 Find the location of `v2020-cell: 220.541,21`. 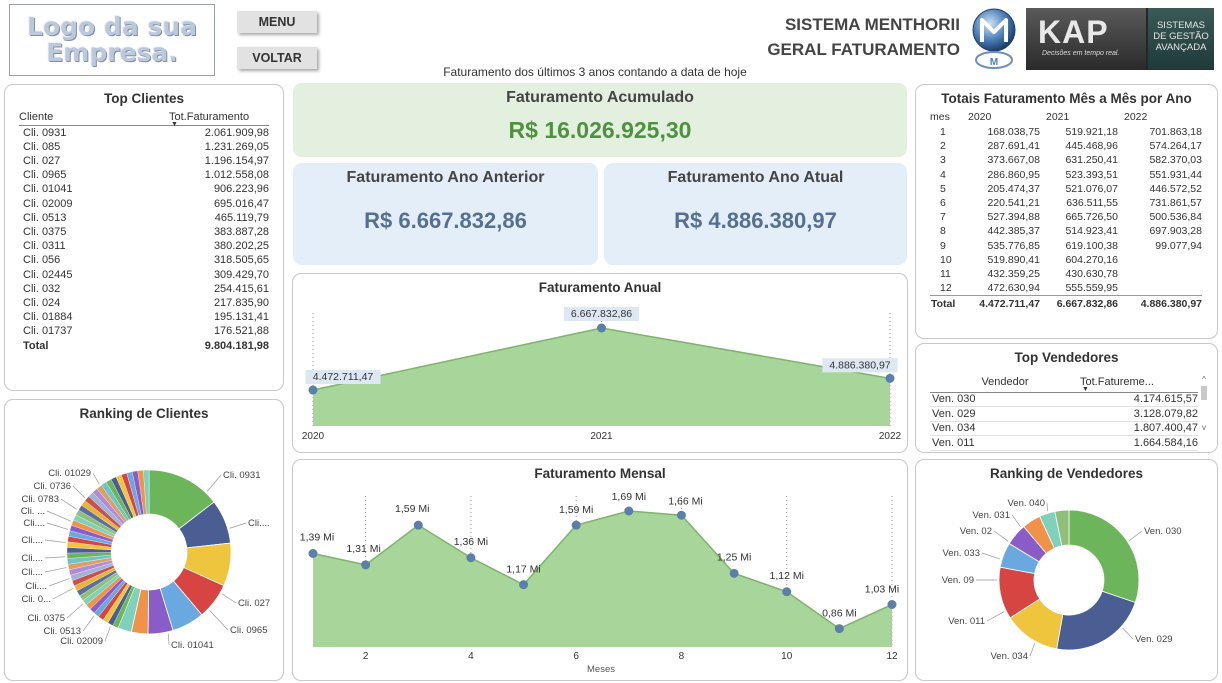

v2020-cell: 220.541,21 is located at coordinates (1013, 203).